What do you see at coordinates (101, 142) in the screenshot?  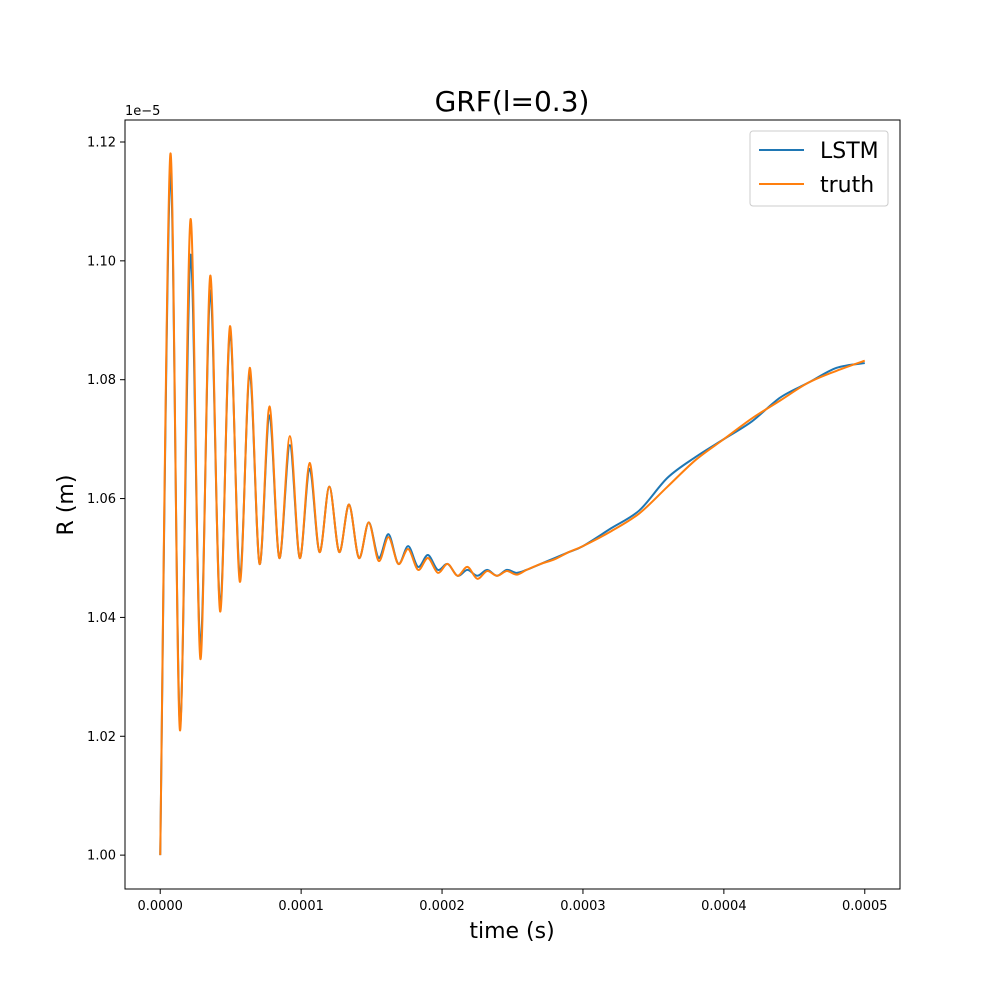 I see `y-tick-label: 1.12` at bounding box center [101, 142].